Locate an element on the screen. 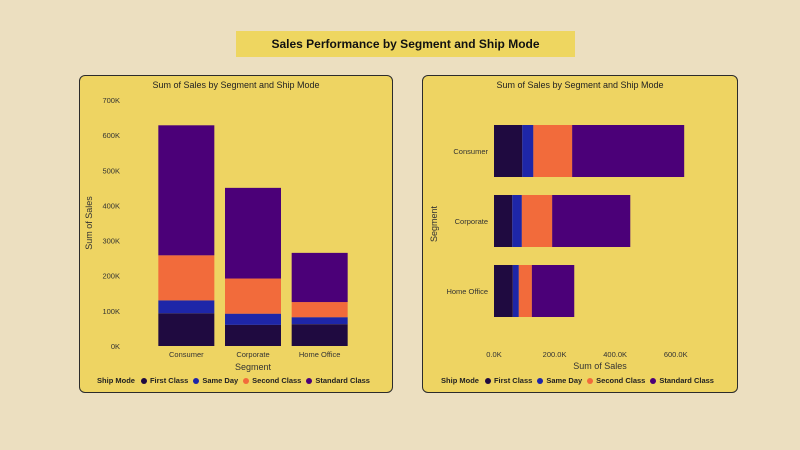 The image size is (800, 450). x-tick-label: 200.0K is located at coordinates (555, 354).